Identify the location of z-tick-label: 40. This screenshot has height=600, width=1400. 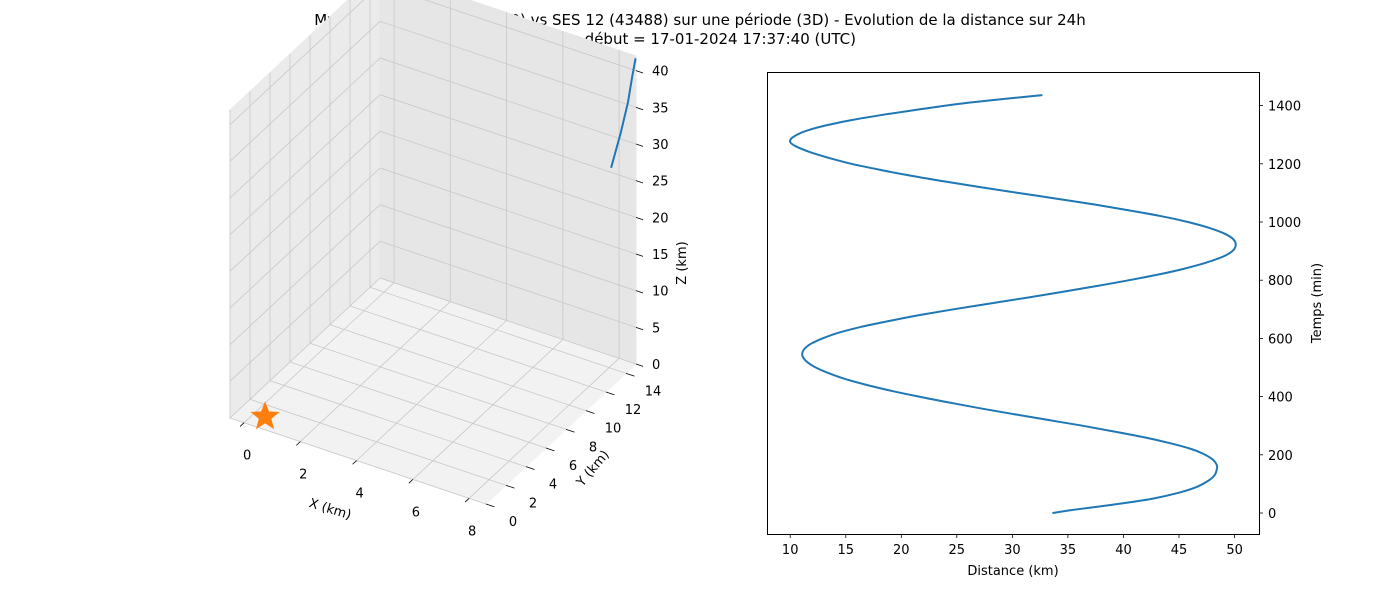
(660, 72).